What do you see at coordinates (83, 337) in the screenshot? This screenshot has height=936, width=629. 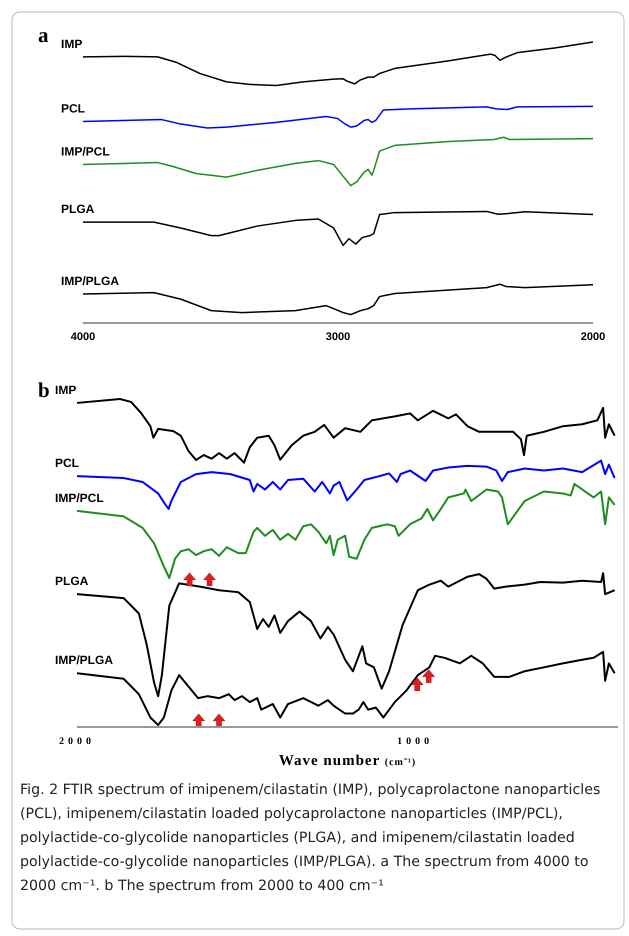 I see `x-tick-label: 4000` at bounding box center [83, 337].